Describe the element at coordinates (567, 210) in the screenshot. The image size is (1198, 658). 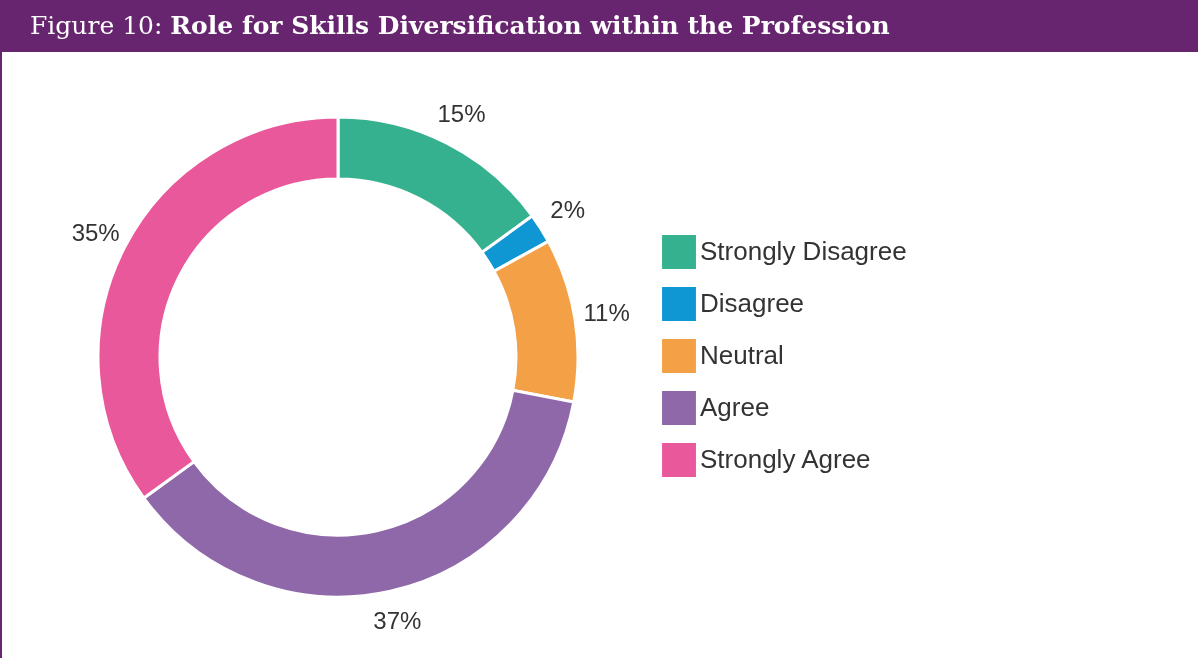
I see `data-label: 2%` at that location.